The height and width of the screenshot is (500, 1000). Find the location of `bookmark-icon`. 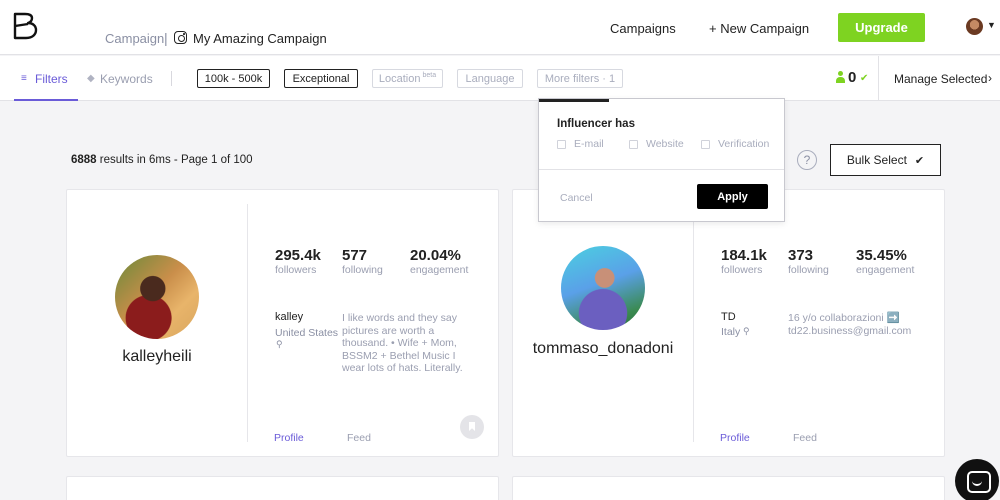

bookmark-icon is located at coordinates (472, 427).